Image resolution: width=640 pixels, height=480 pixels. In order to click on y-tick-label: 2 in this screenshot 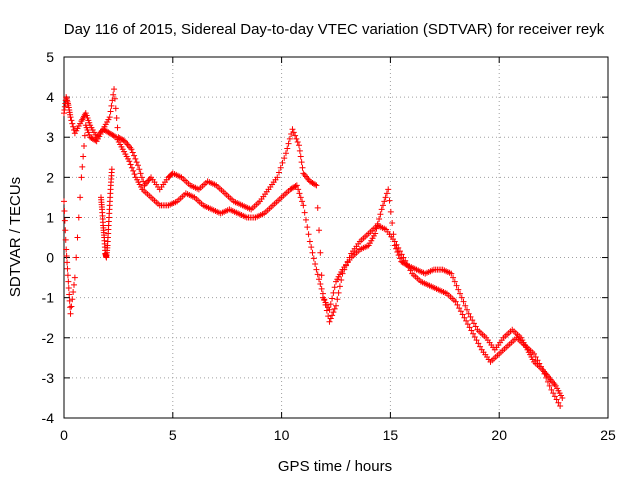, I will do `click(50, 177)`.